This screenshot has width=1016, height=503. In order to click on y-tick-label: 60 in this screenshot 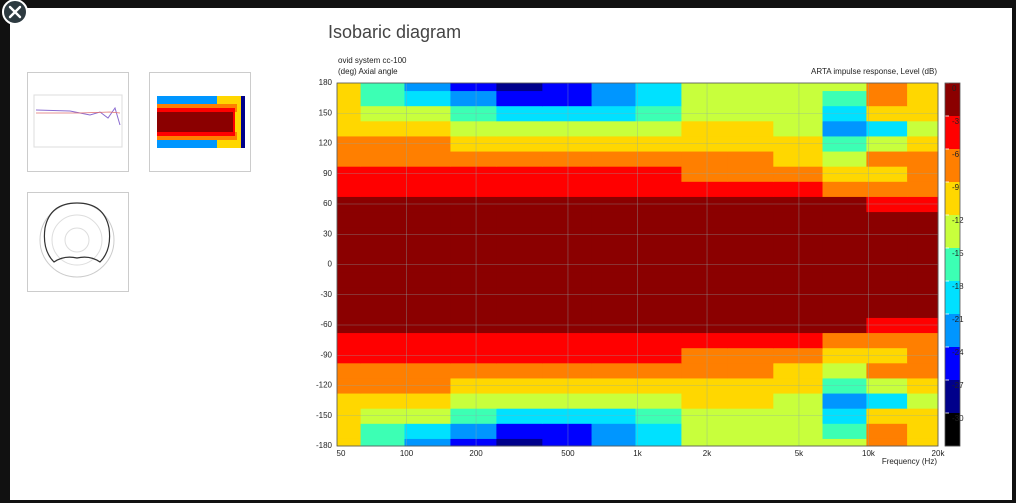, I will do `click(327, 203)`.